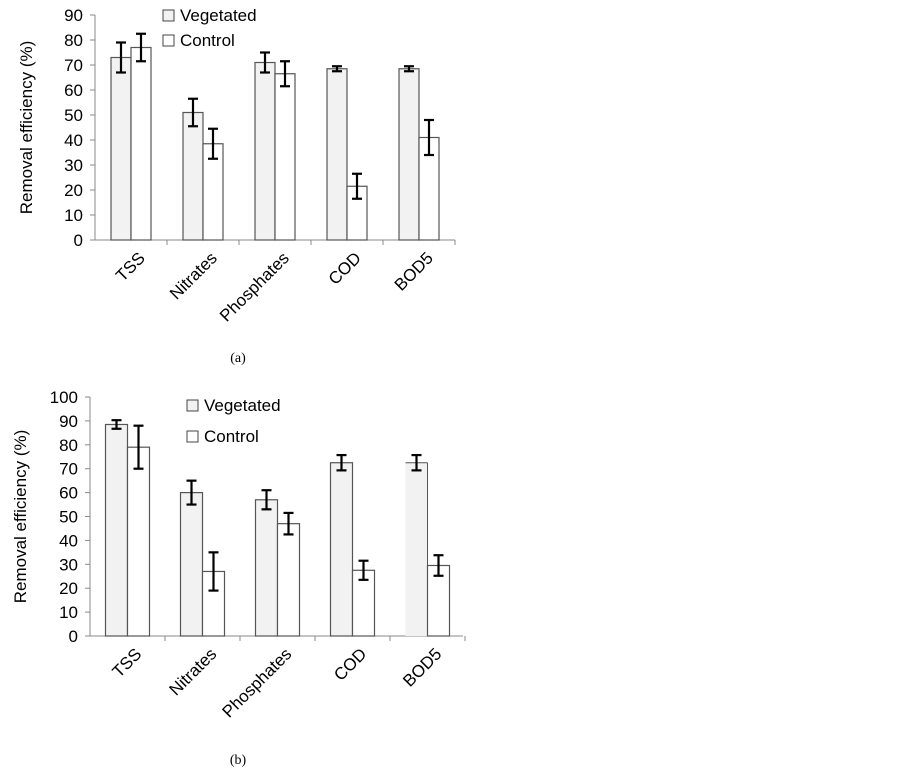 The height and width of the screenshot is (773, 903). What do you see at coordinates (238, 358) in the screenshot?
I see `figure-caption: (a)` at bounding box center [238, 358].